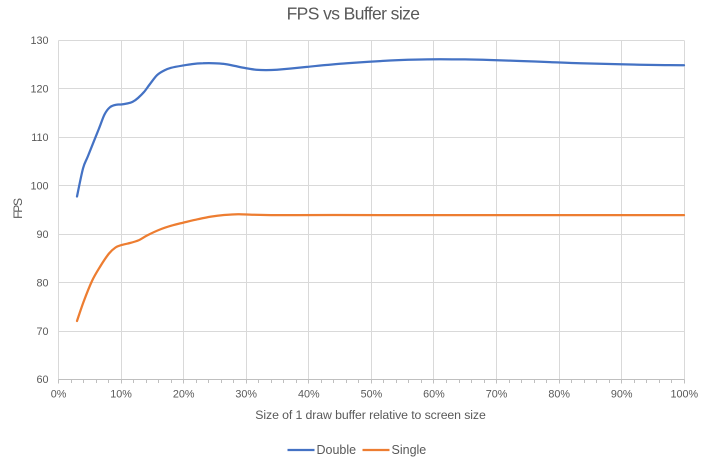 This screenshot has height=466, width=710. Describe the element at coordinates (39, 90) in the screenshot. I see `svg-text: 120` at that location.